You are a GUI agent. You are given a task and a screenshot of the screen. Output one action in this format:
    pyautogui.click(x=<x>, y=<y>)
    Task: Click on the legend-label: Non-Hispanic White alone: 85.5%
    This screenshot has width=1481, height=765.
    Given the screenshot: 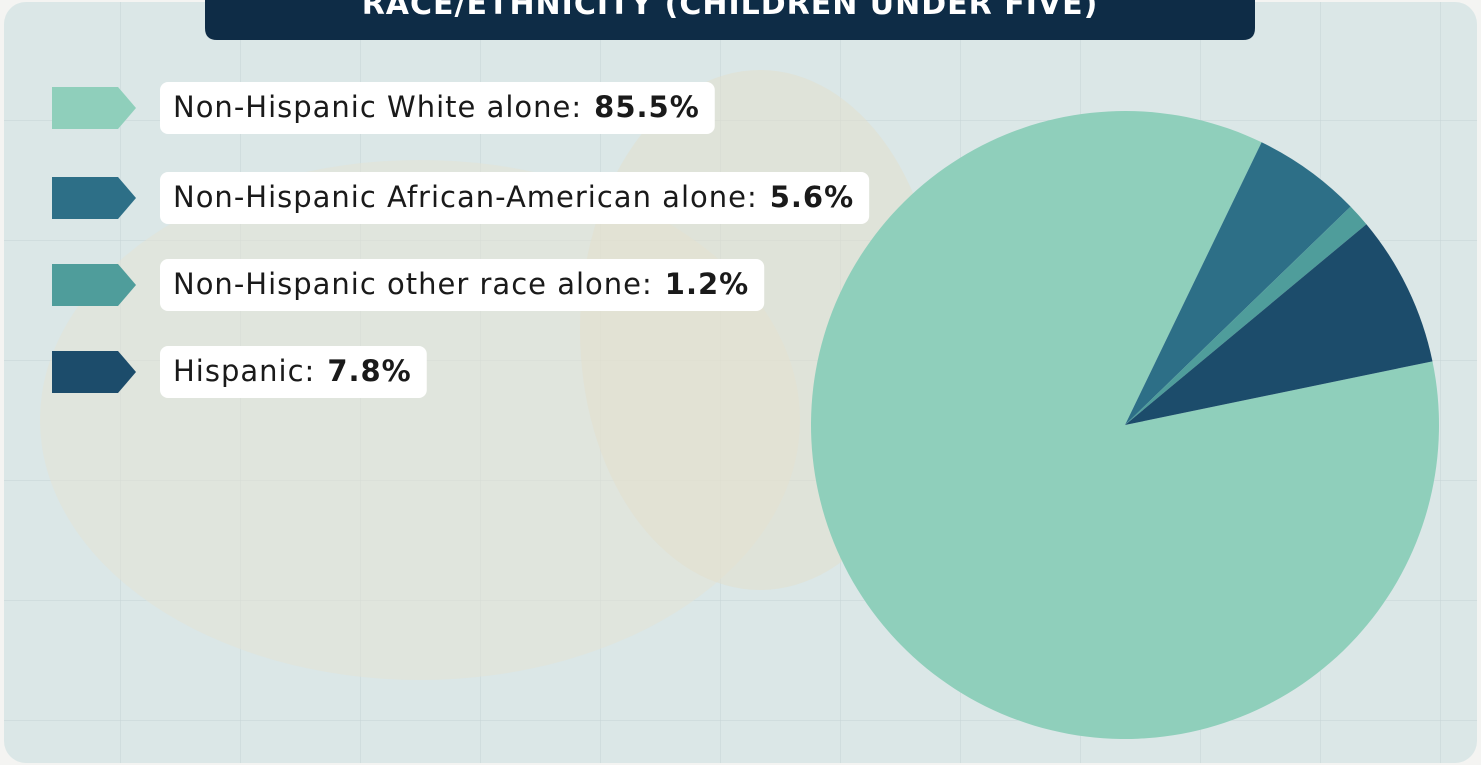 What is the action you would take?
    pyautogui.click(x=436, y=107)
    